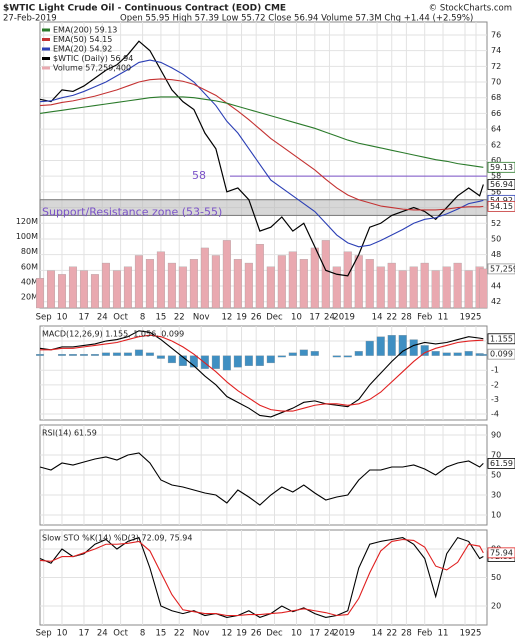 The width and height of the screenshot is (515, 644). I want to click on y2-tick-label: 60M, so click(29, 266).